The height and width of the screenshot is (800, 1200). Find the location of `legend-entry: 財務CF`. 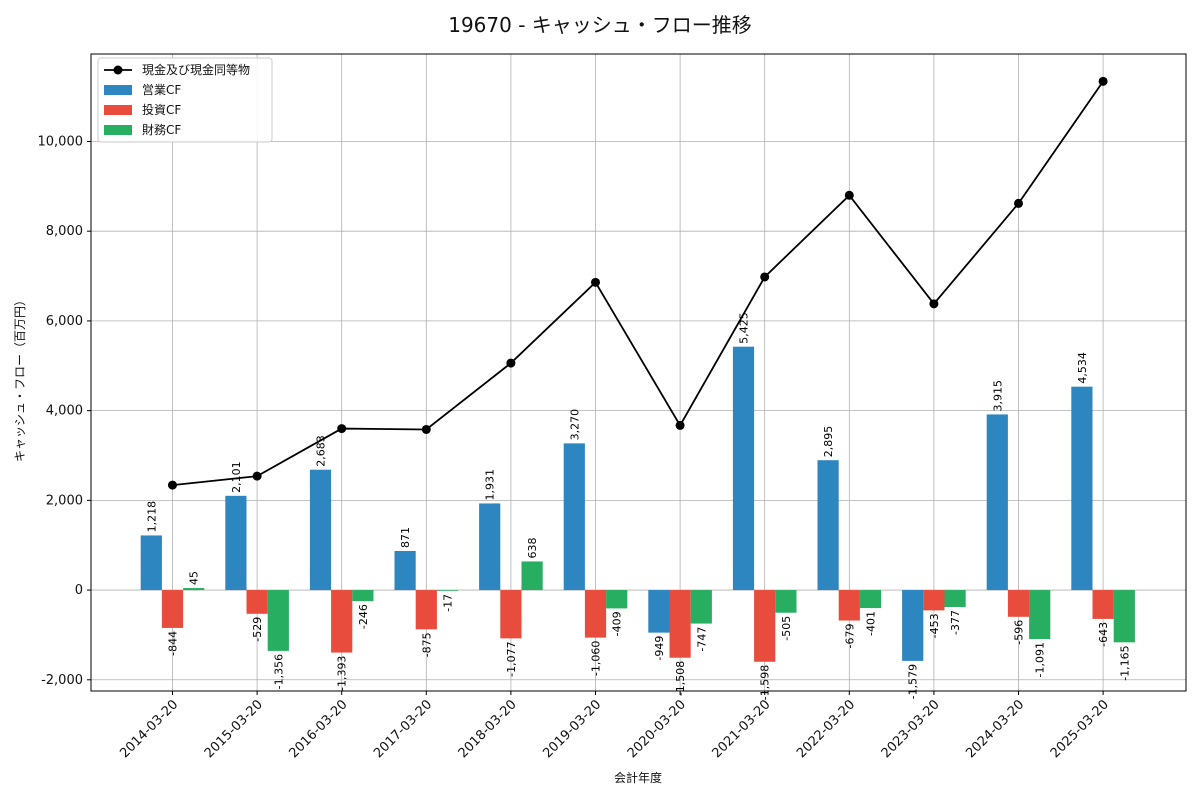

legend-entry: 財務CF is located at coordinates (161, 129).